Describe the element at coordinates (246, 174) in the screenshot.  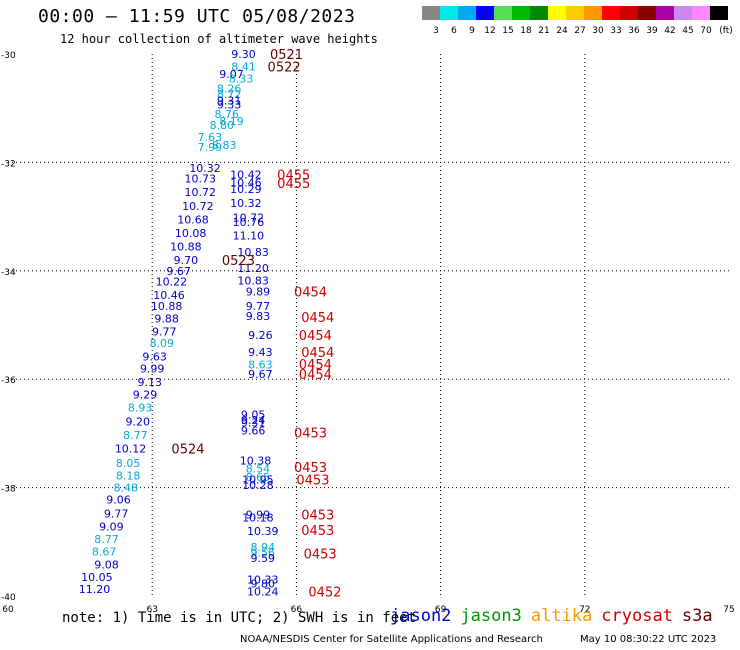
I see `swh-value-label: 10.42` at that location.